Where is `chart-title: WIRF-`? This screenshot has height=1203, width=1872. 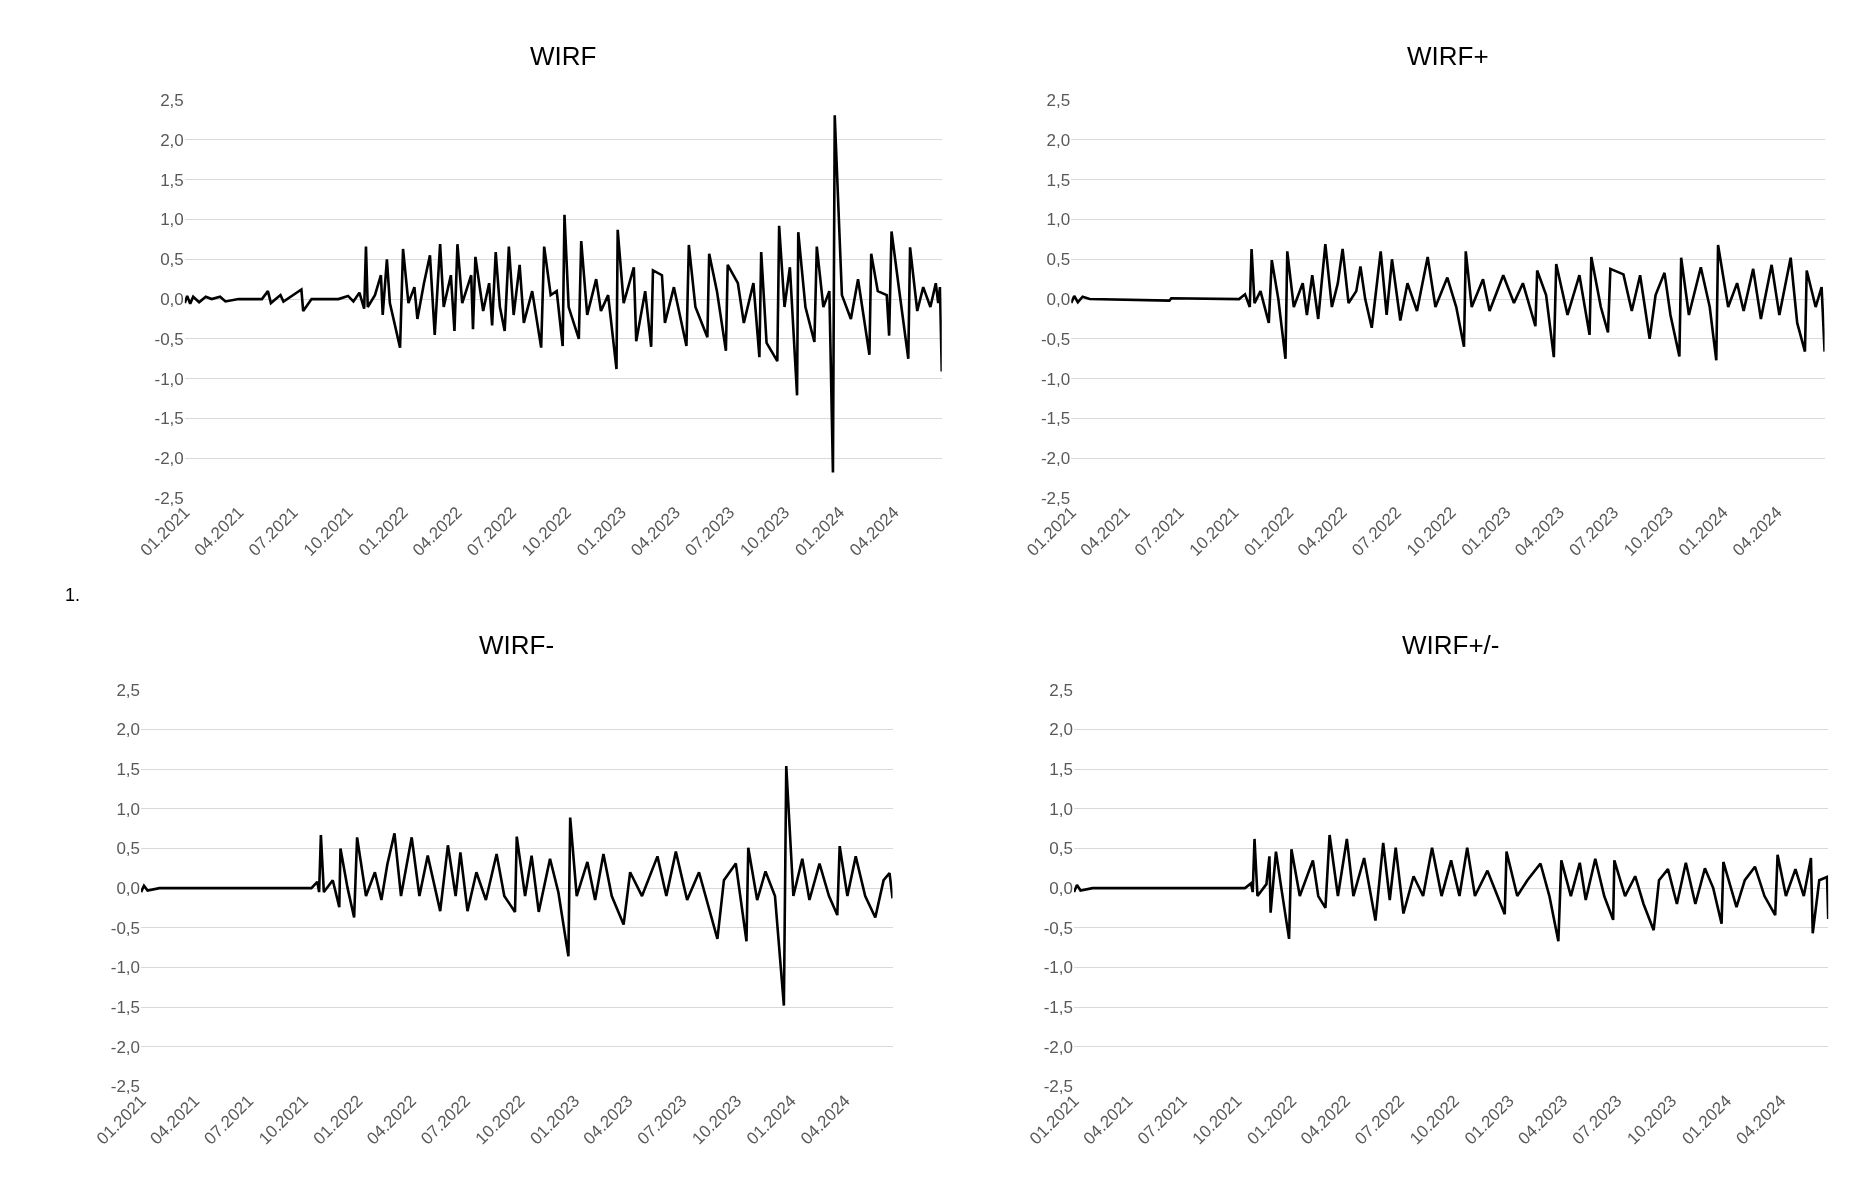
chart-title: WIRF- is located at coordinates (517, 645).